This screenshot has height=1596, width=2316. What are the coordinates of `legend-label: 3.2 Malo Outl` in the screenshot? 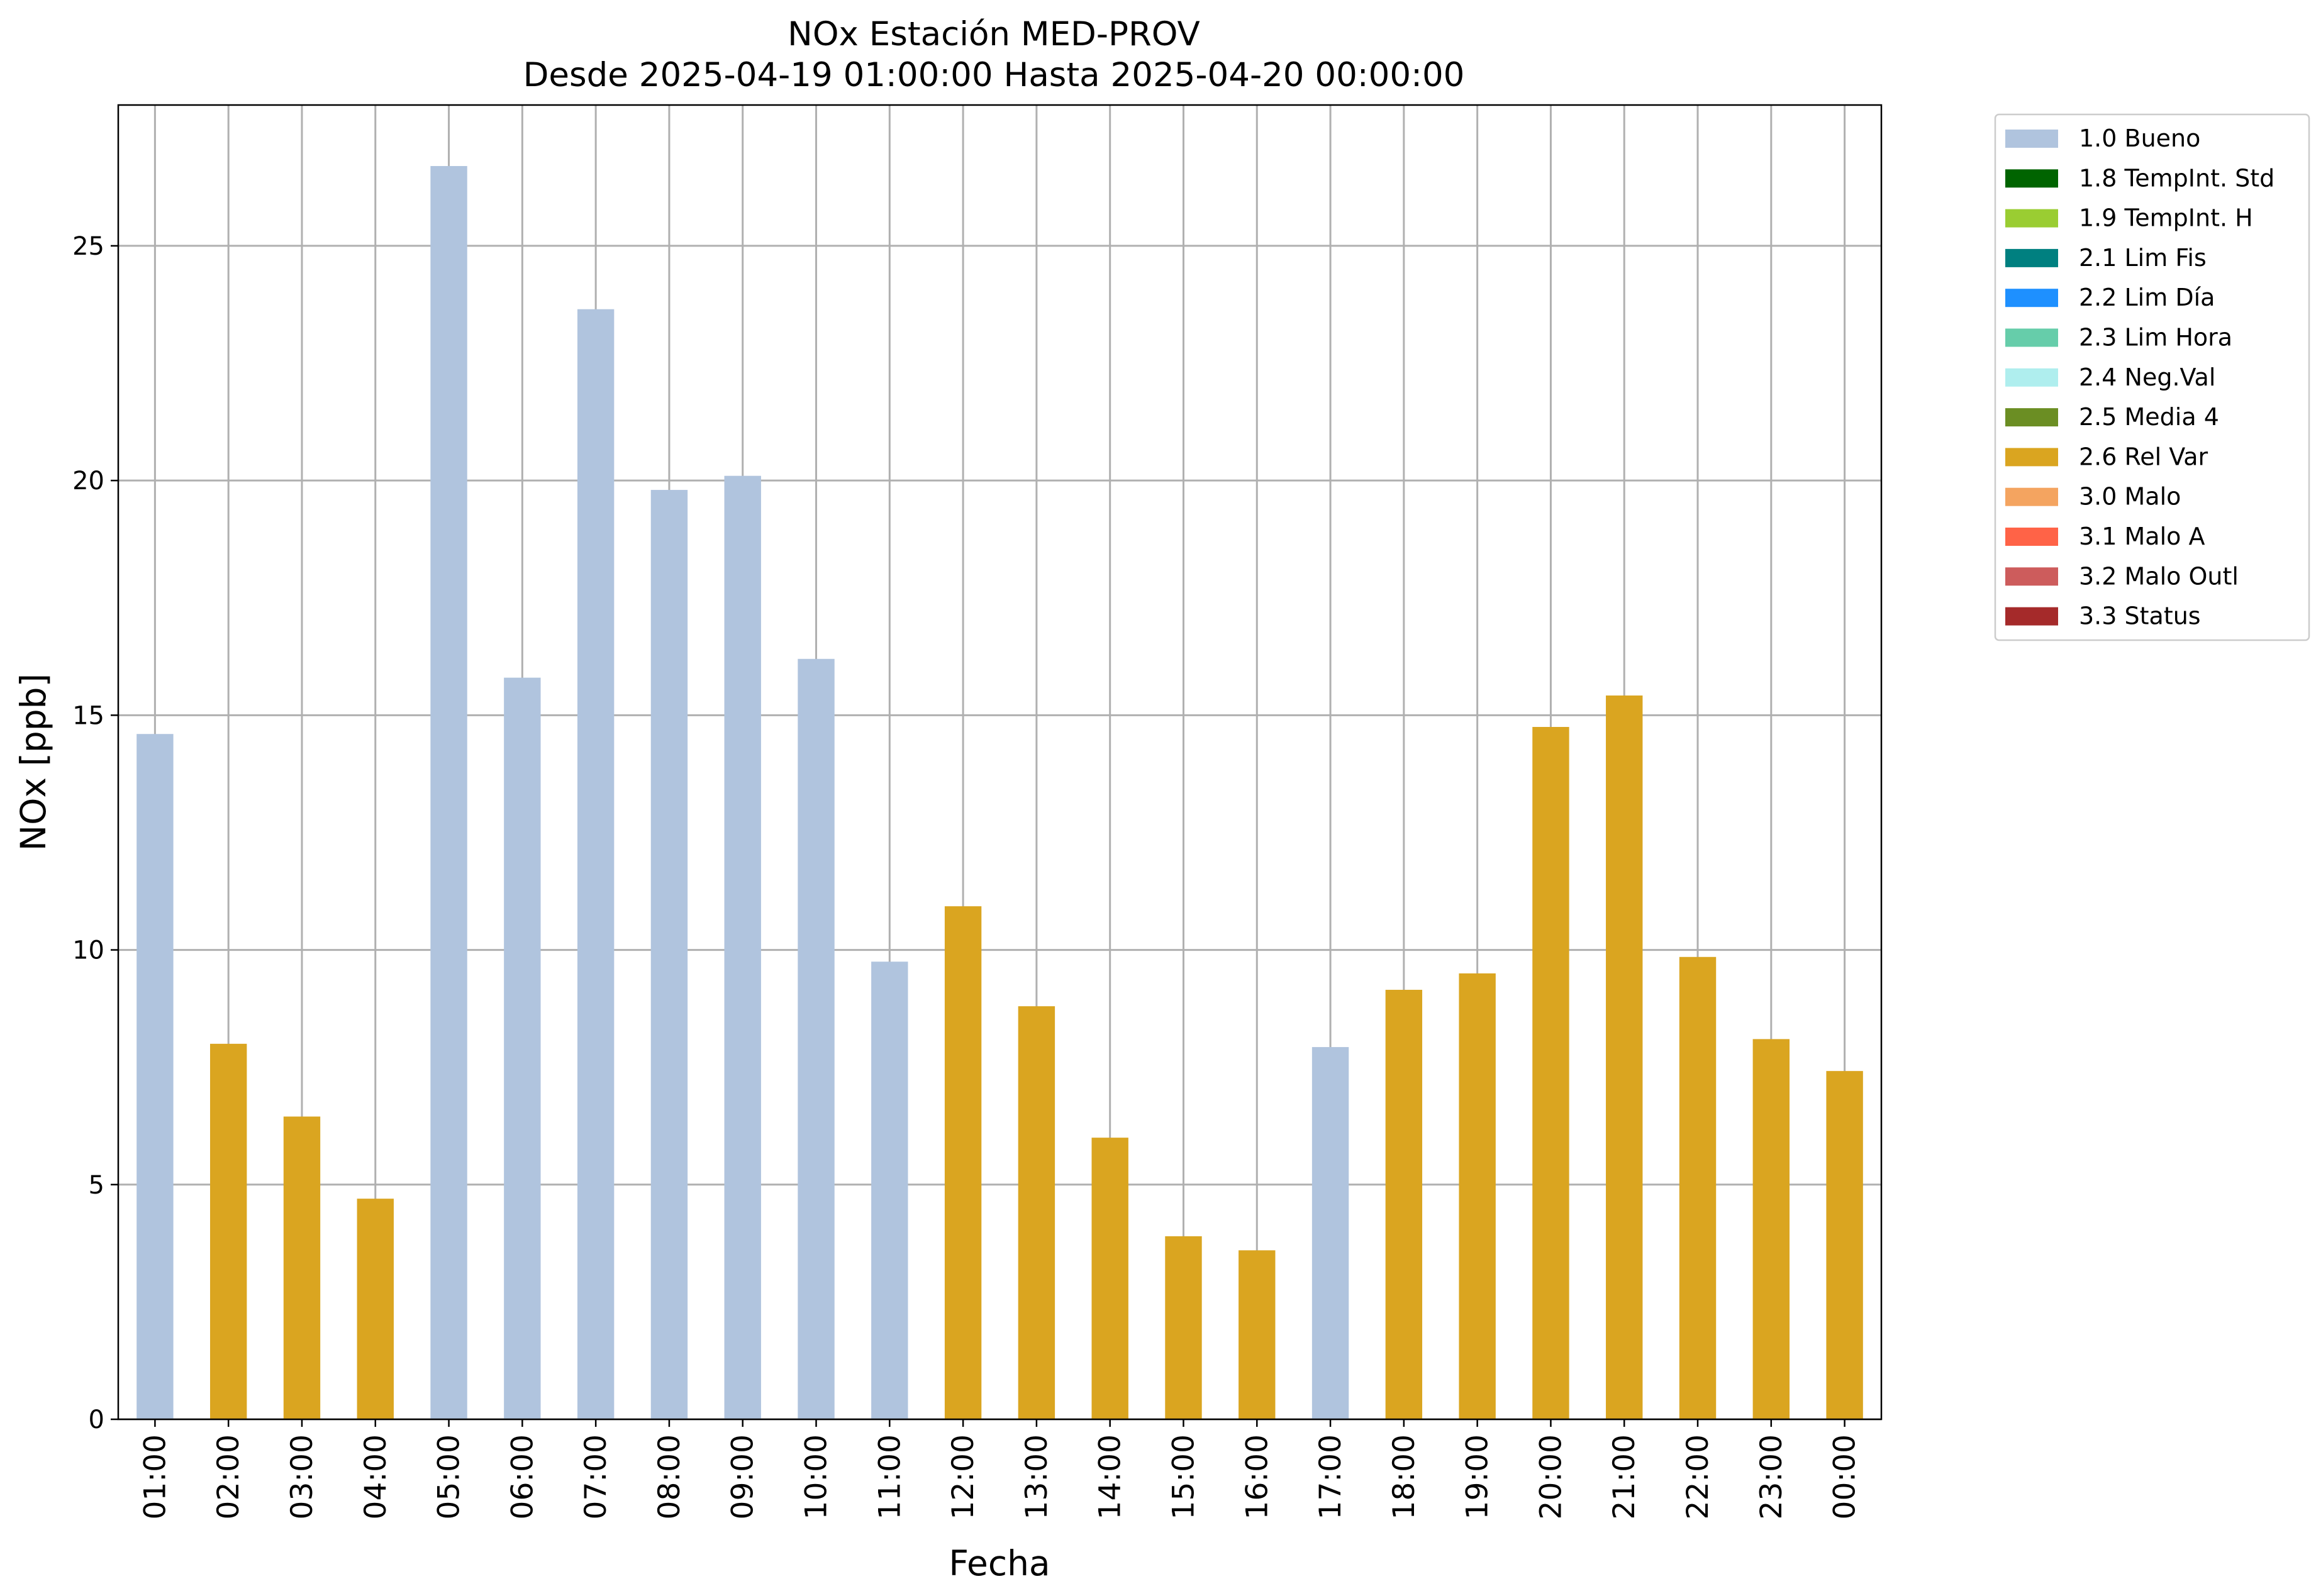 It's located at (2159, 576).